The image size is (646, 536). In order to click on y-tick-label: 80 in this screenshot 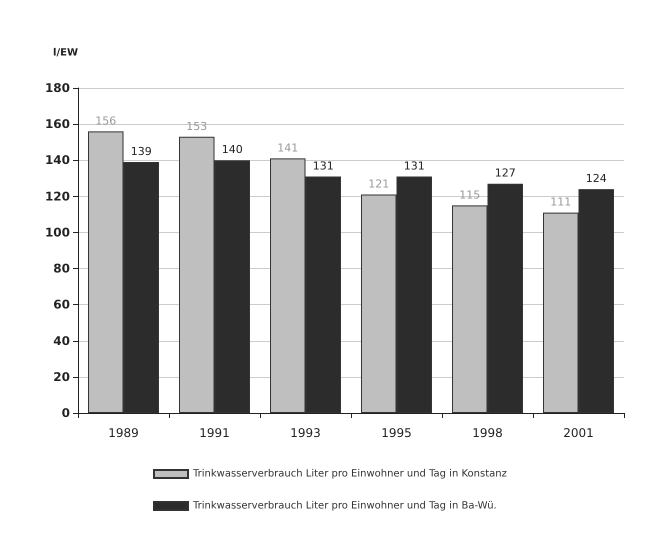, I will do `click(61, 269)`.